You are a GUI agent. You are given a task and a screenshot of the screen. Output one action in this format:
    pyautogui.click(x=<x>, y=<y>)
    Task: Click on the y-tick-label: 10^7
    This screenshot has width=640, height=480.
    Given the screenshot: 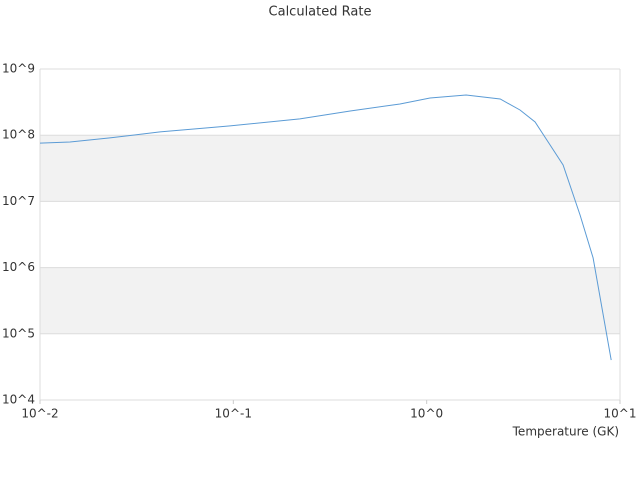 What is the action you would take?
    pyautogui.click(x=18, y=201)
    